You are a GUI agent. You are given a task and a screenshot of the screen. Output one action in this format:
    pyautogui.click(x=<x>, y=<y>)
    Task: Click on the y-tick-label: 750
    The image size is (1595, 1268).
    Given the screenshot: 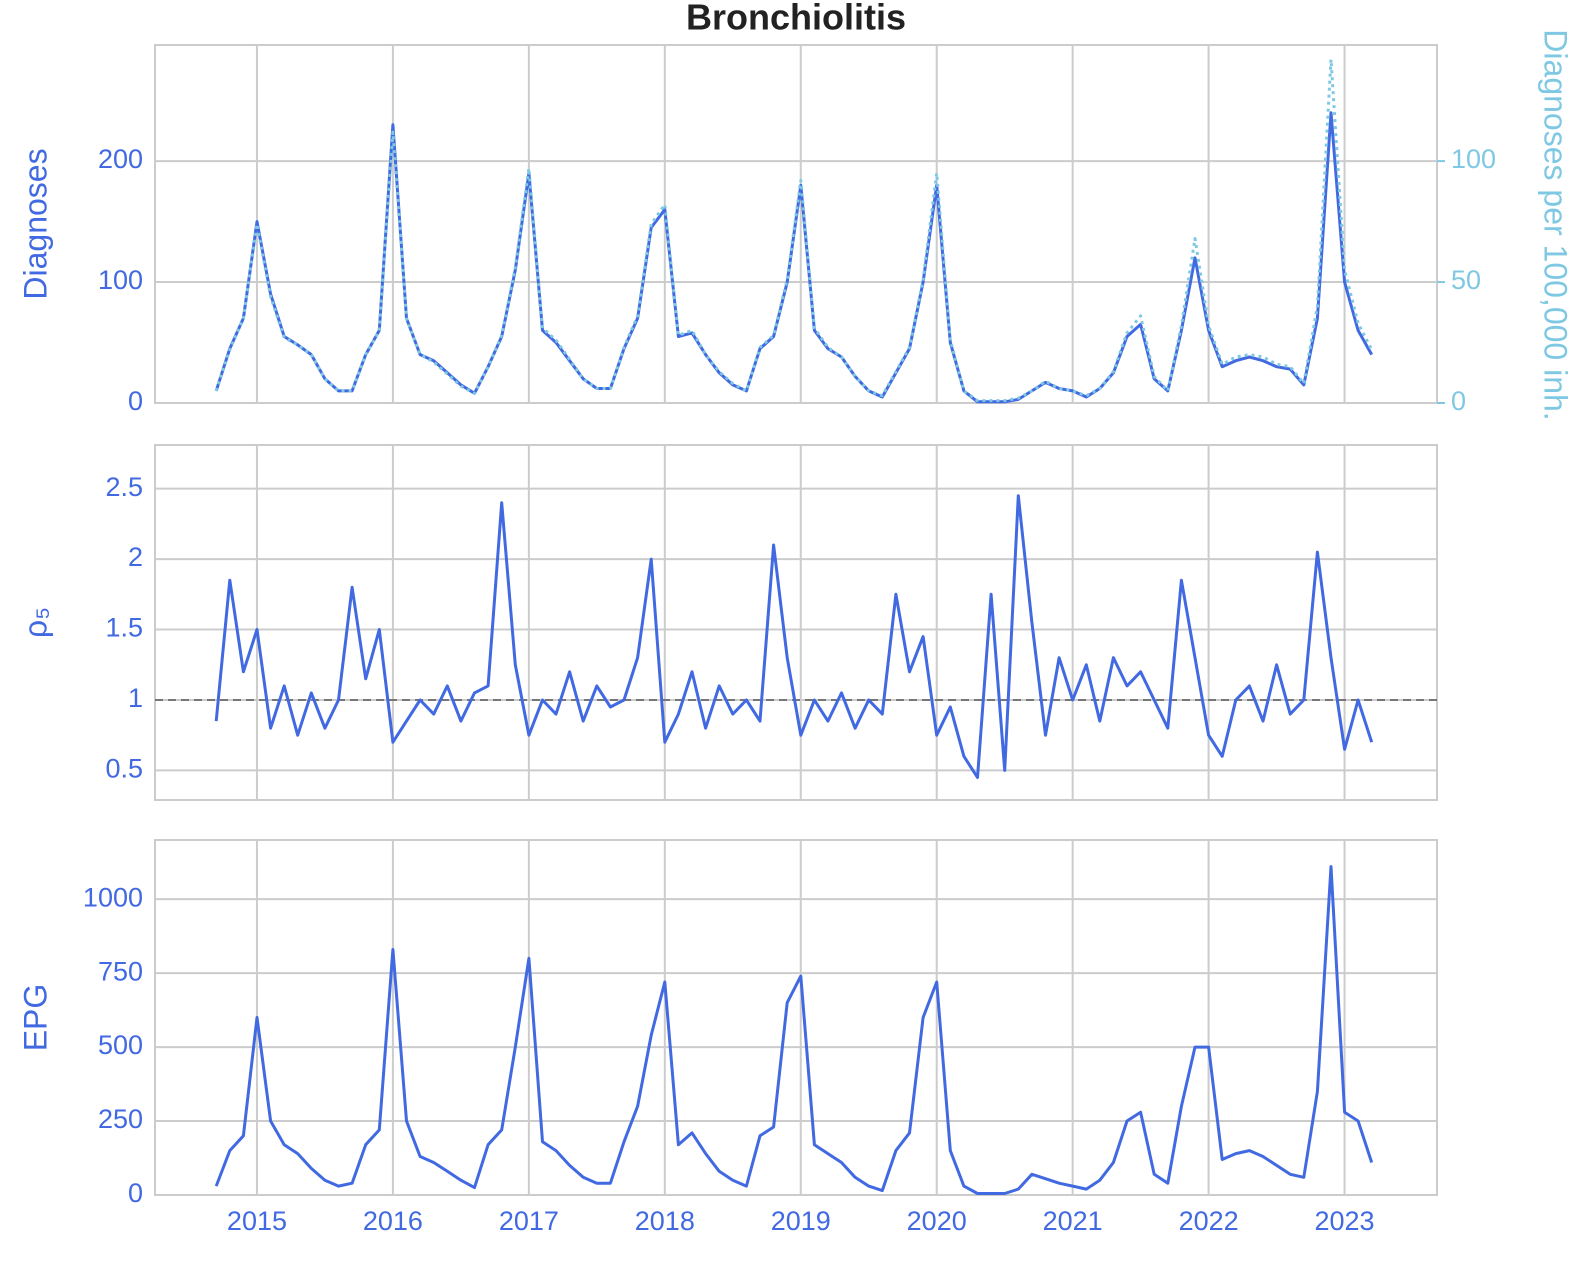 What is the action you would take?
    pyautogui.click(x=120, y=971)
    